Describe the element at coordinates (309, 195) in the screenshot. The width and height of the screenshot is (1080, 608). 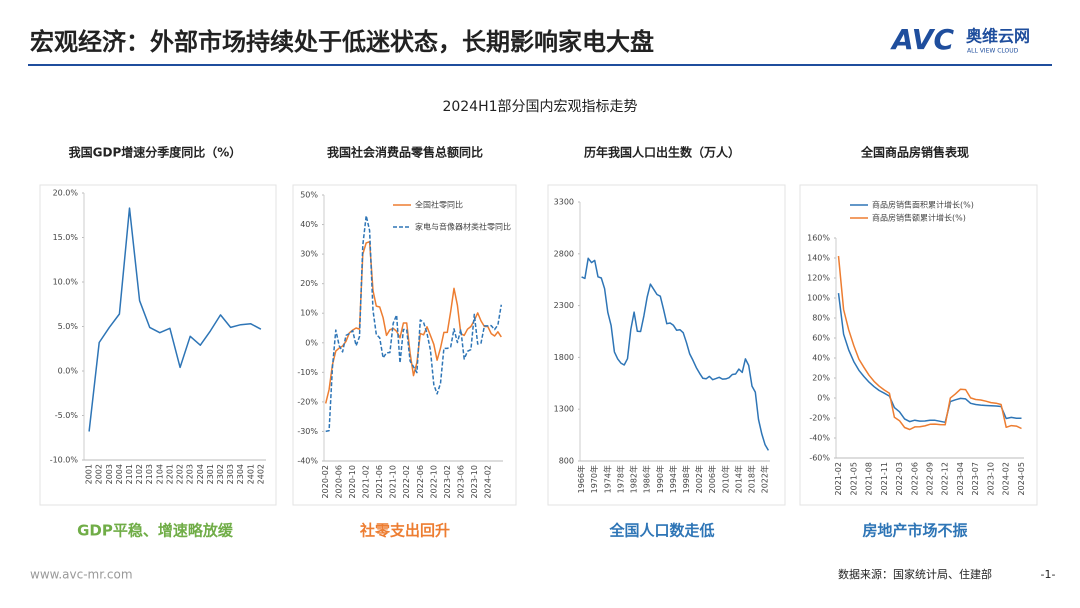
I see `y-tick-label: 50%` at that location.